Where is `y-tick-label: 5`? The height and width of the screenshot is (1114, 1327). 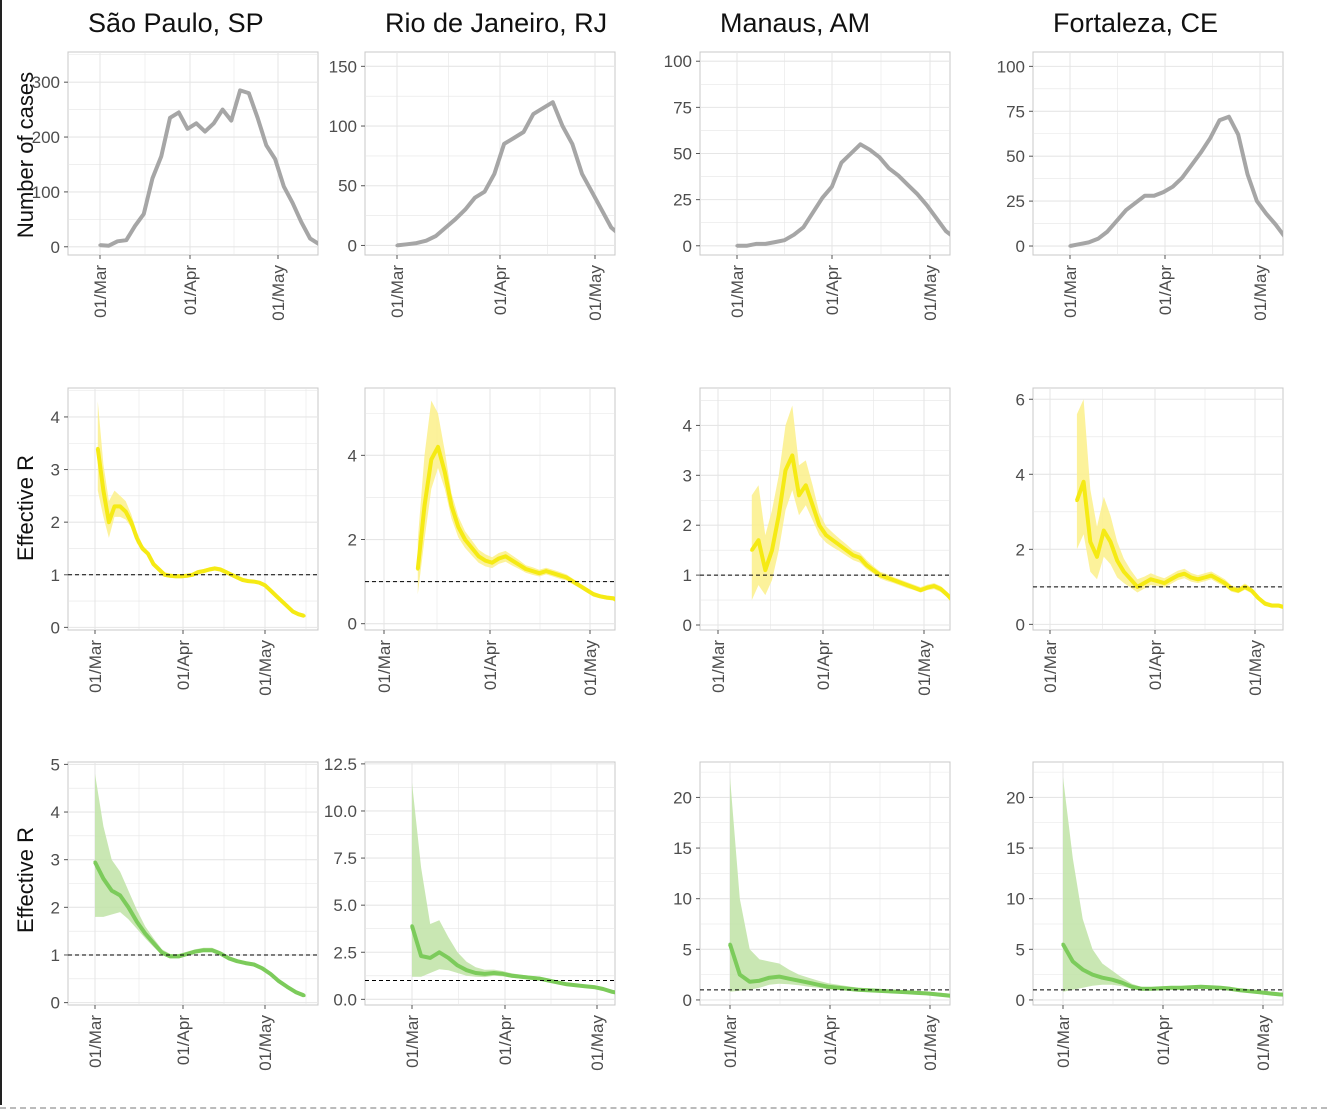 y-tick-label: 5 is located at coordinates (55, 764).